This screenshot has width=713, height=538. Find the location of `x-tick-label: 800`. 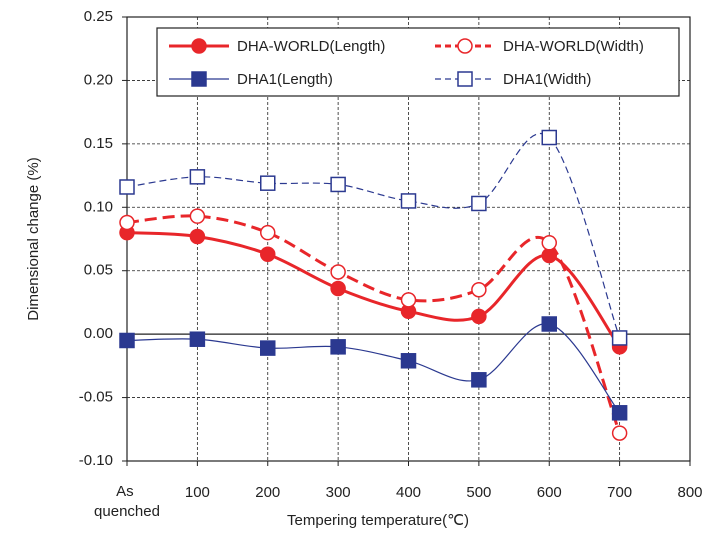

x-tick-label: 800 is located at coordinates (689, 492).